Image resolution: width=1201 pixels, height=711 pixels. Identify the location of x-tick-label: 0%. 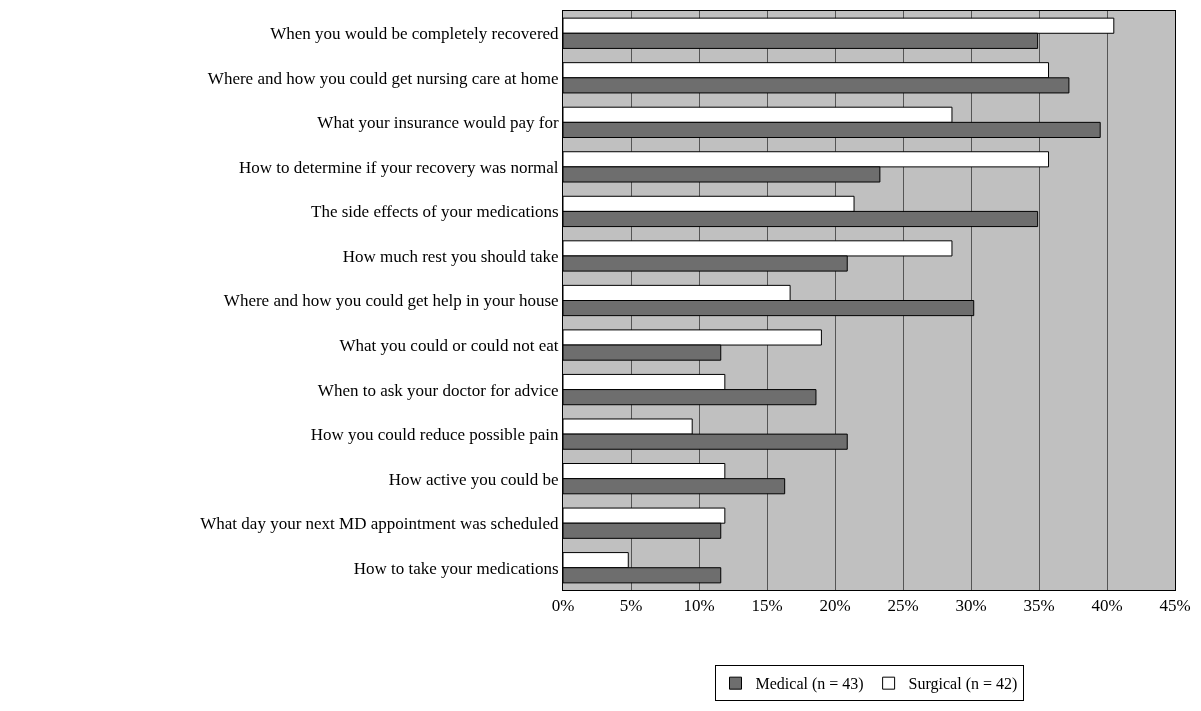
(563, 606).